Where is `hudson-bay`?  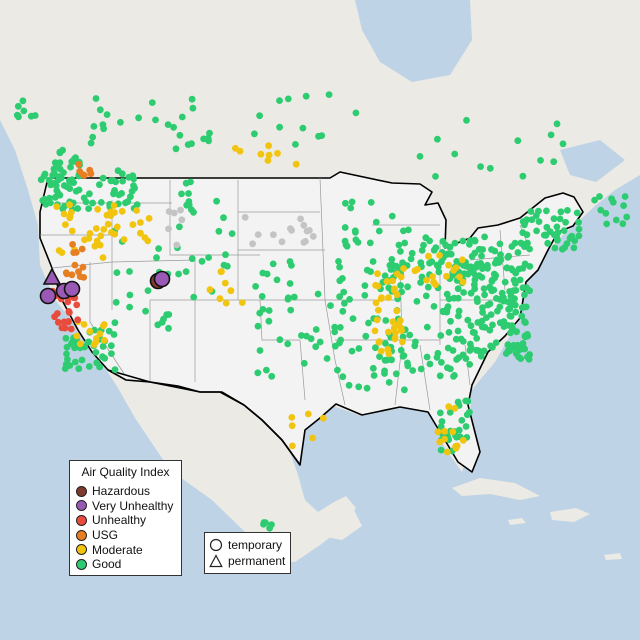 hudson-bay is located at coordinates (413, 41).